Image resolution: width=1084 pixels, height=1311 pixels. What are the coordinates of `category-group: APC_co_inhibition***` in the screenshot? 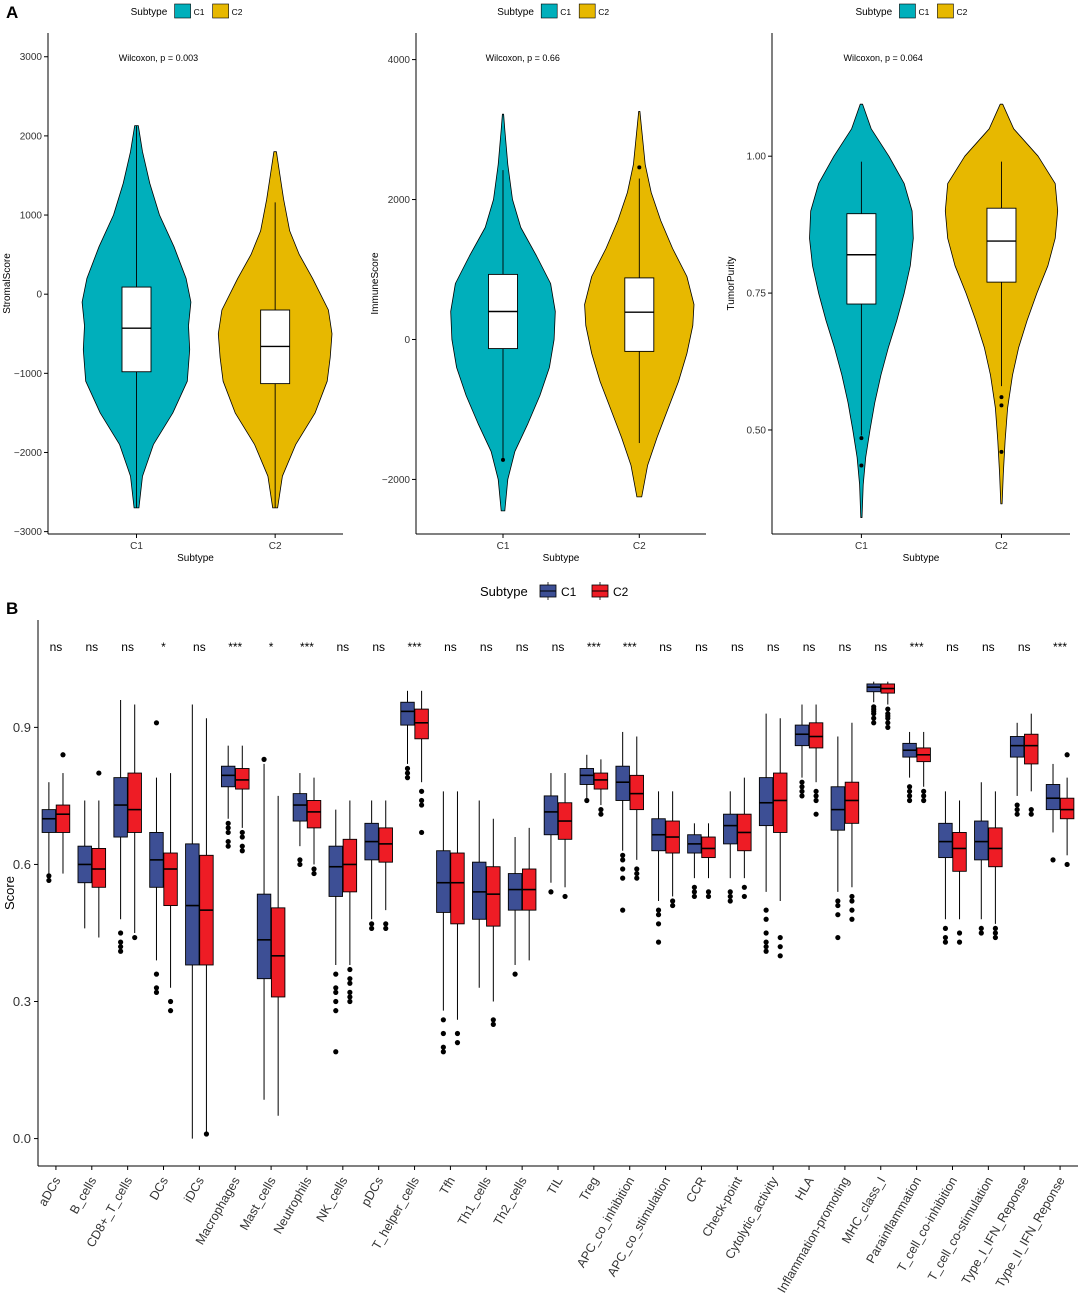 It's located at (609, 955).